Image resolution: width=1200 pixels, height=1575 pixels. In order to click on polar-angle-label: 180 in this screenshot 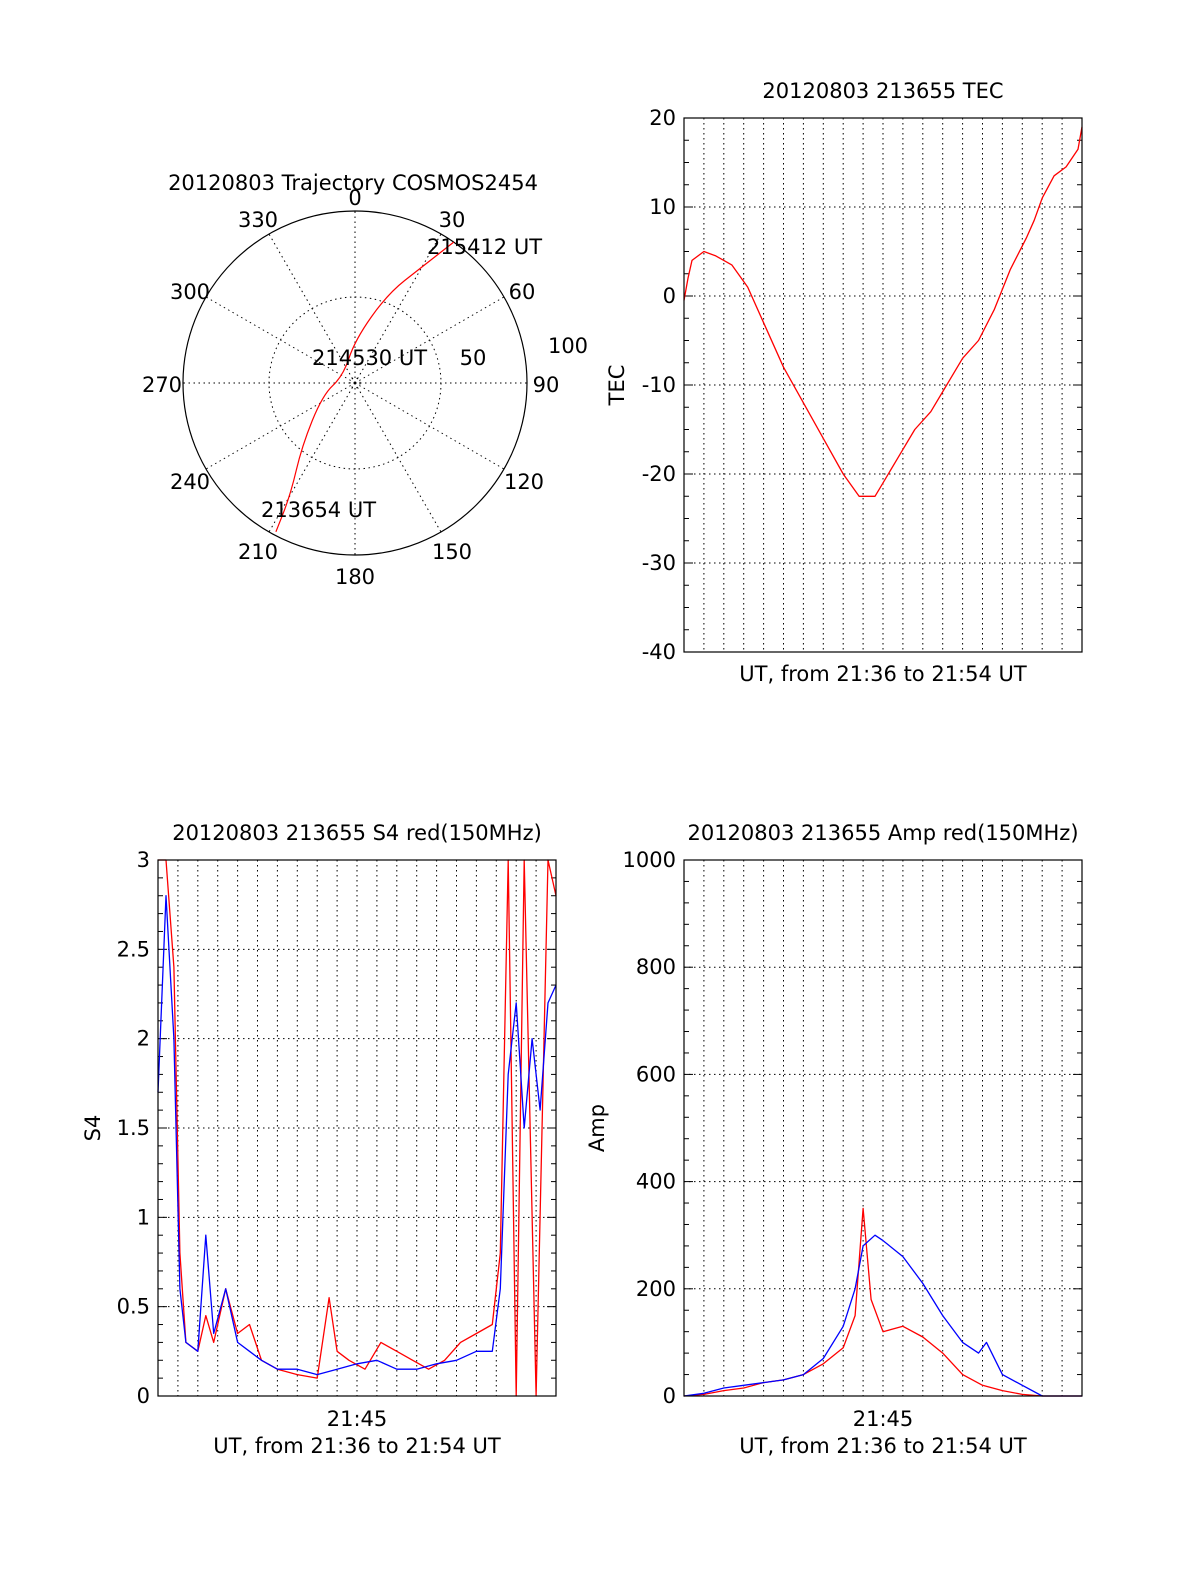, I will do `click(355, 577)`.